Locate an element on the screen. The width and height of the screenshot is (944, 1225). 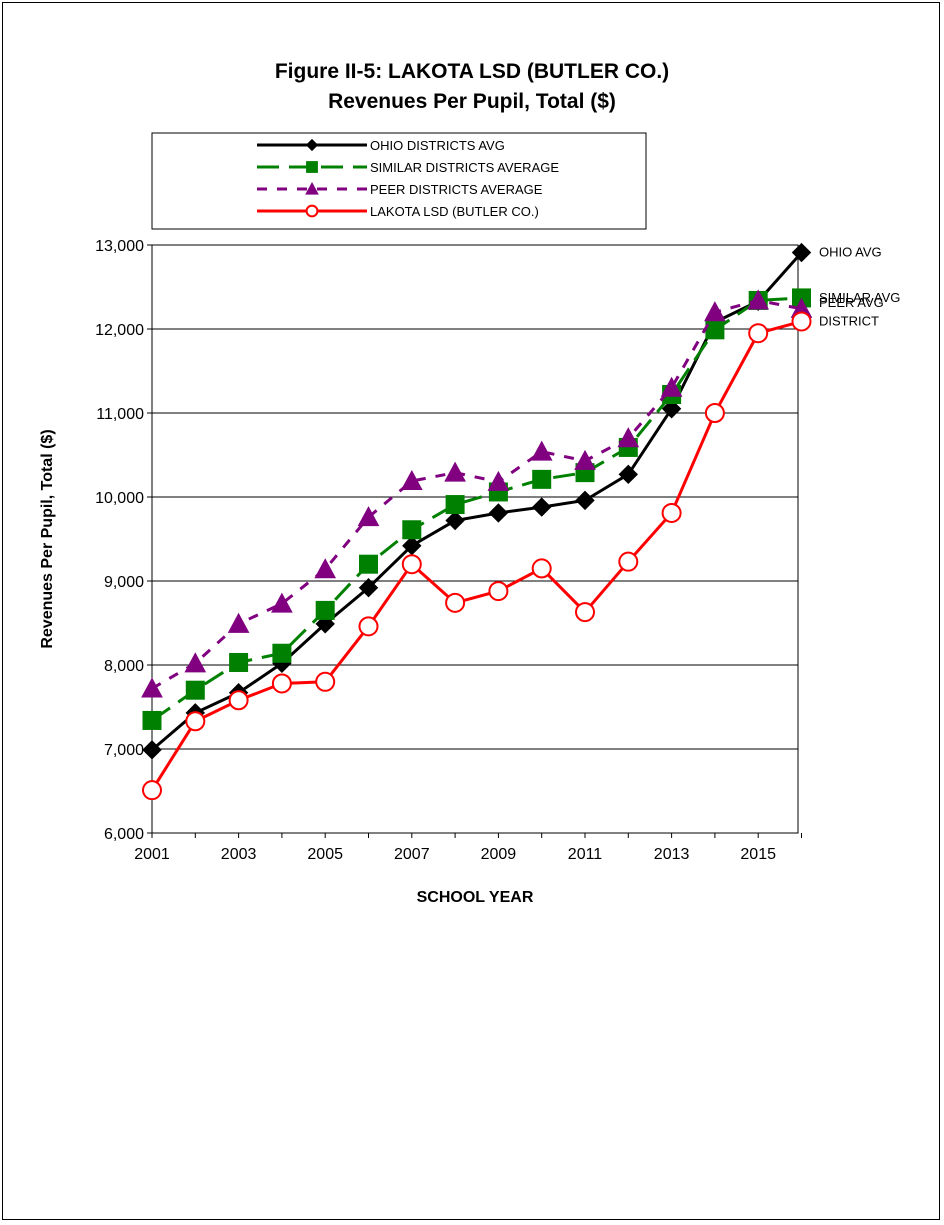
x-tick-label: 2001 is located at coordinates (152, 854).